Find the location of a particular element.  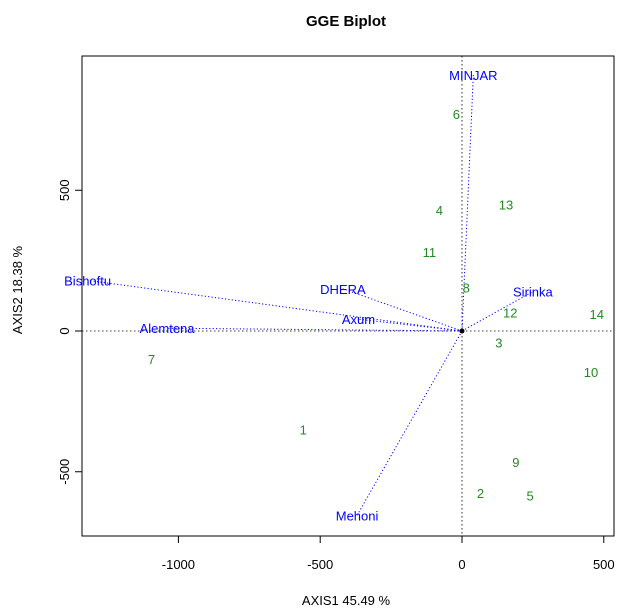

genotype-label: 14 is located at coordinates (596, 314).